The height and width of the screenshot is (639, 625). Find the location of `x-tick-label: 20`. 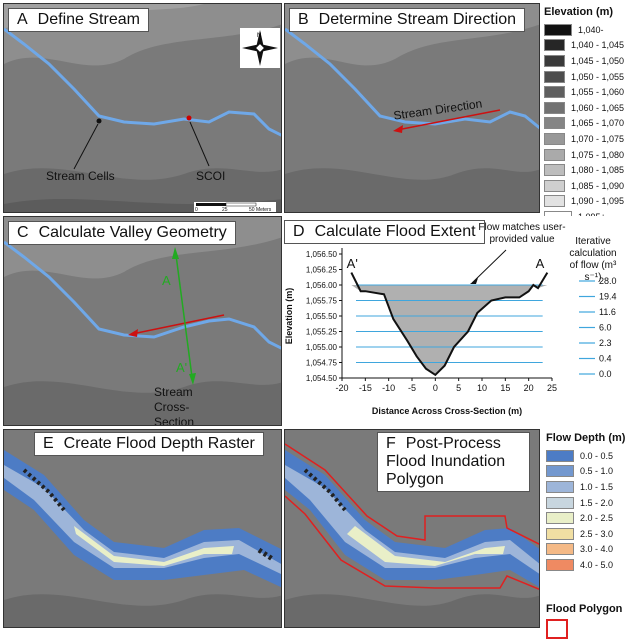

x-tick-label: 20 is located at coordinates (529, 388).